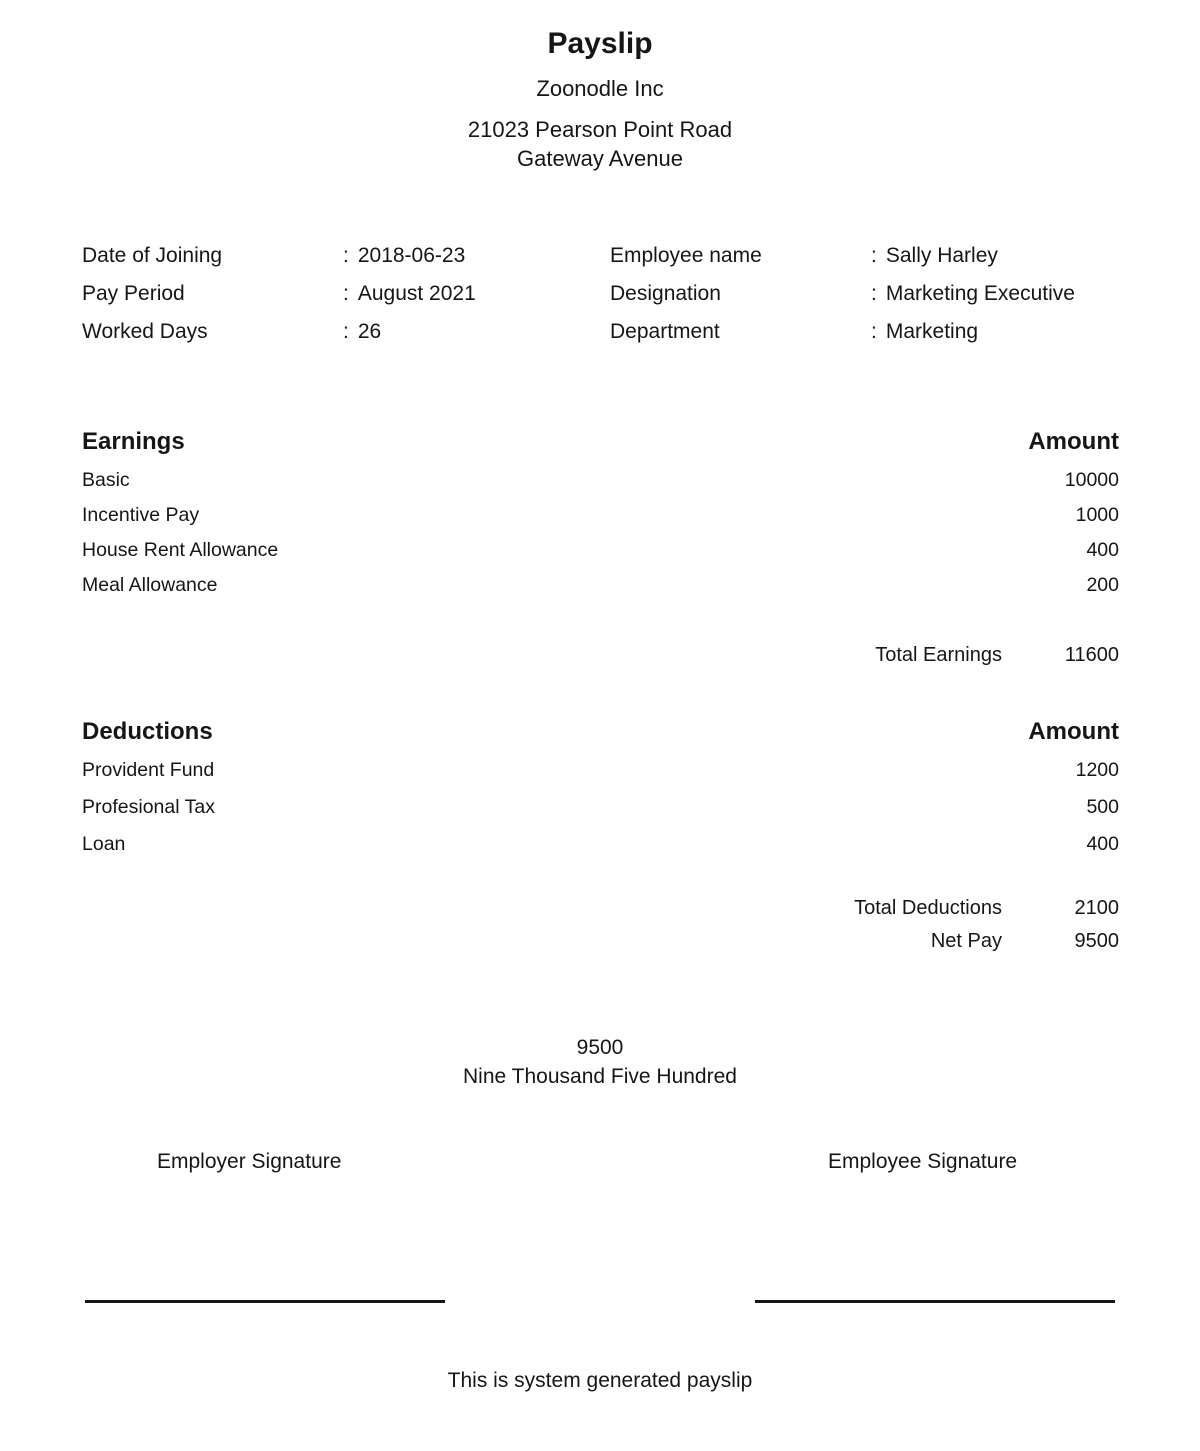  Describe the element at coordinates (141, 515) in the screenshot. I see `earning-label: Incentive Pay` at that location.